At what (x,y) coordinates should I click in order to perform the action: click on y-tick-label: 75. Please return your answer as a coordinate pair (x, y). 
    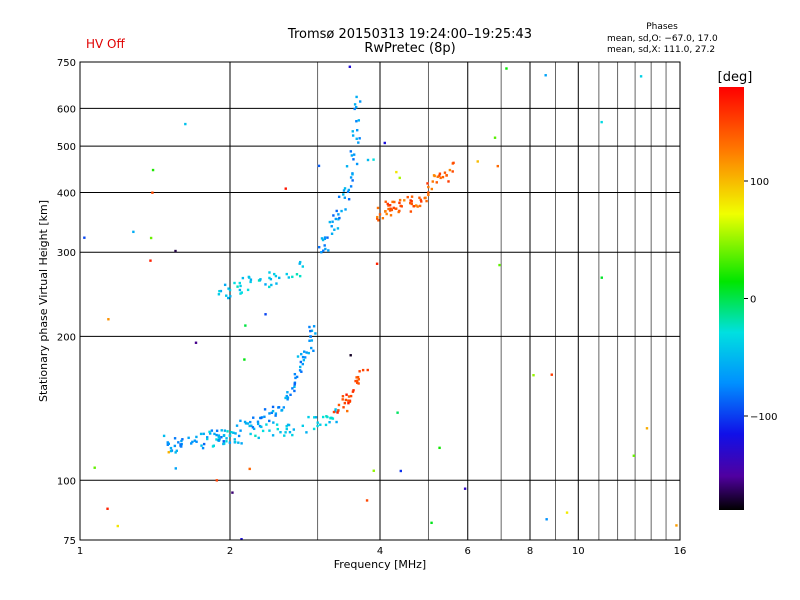
    Looking at the image, I should click on (69, 541).